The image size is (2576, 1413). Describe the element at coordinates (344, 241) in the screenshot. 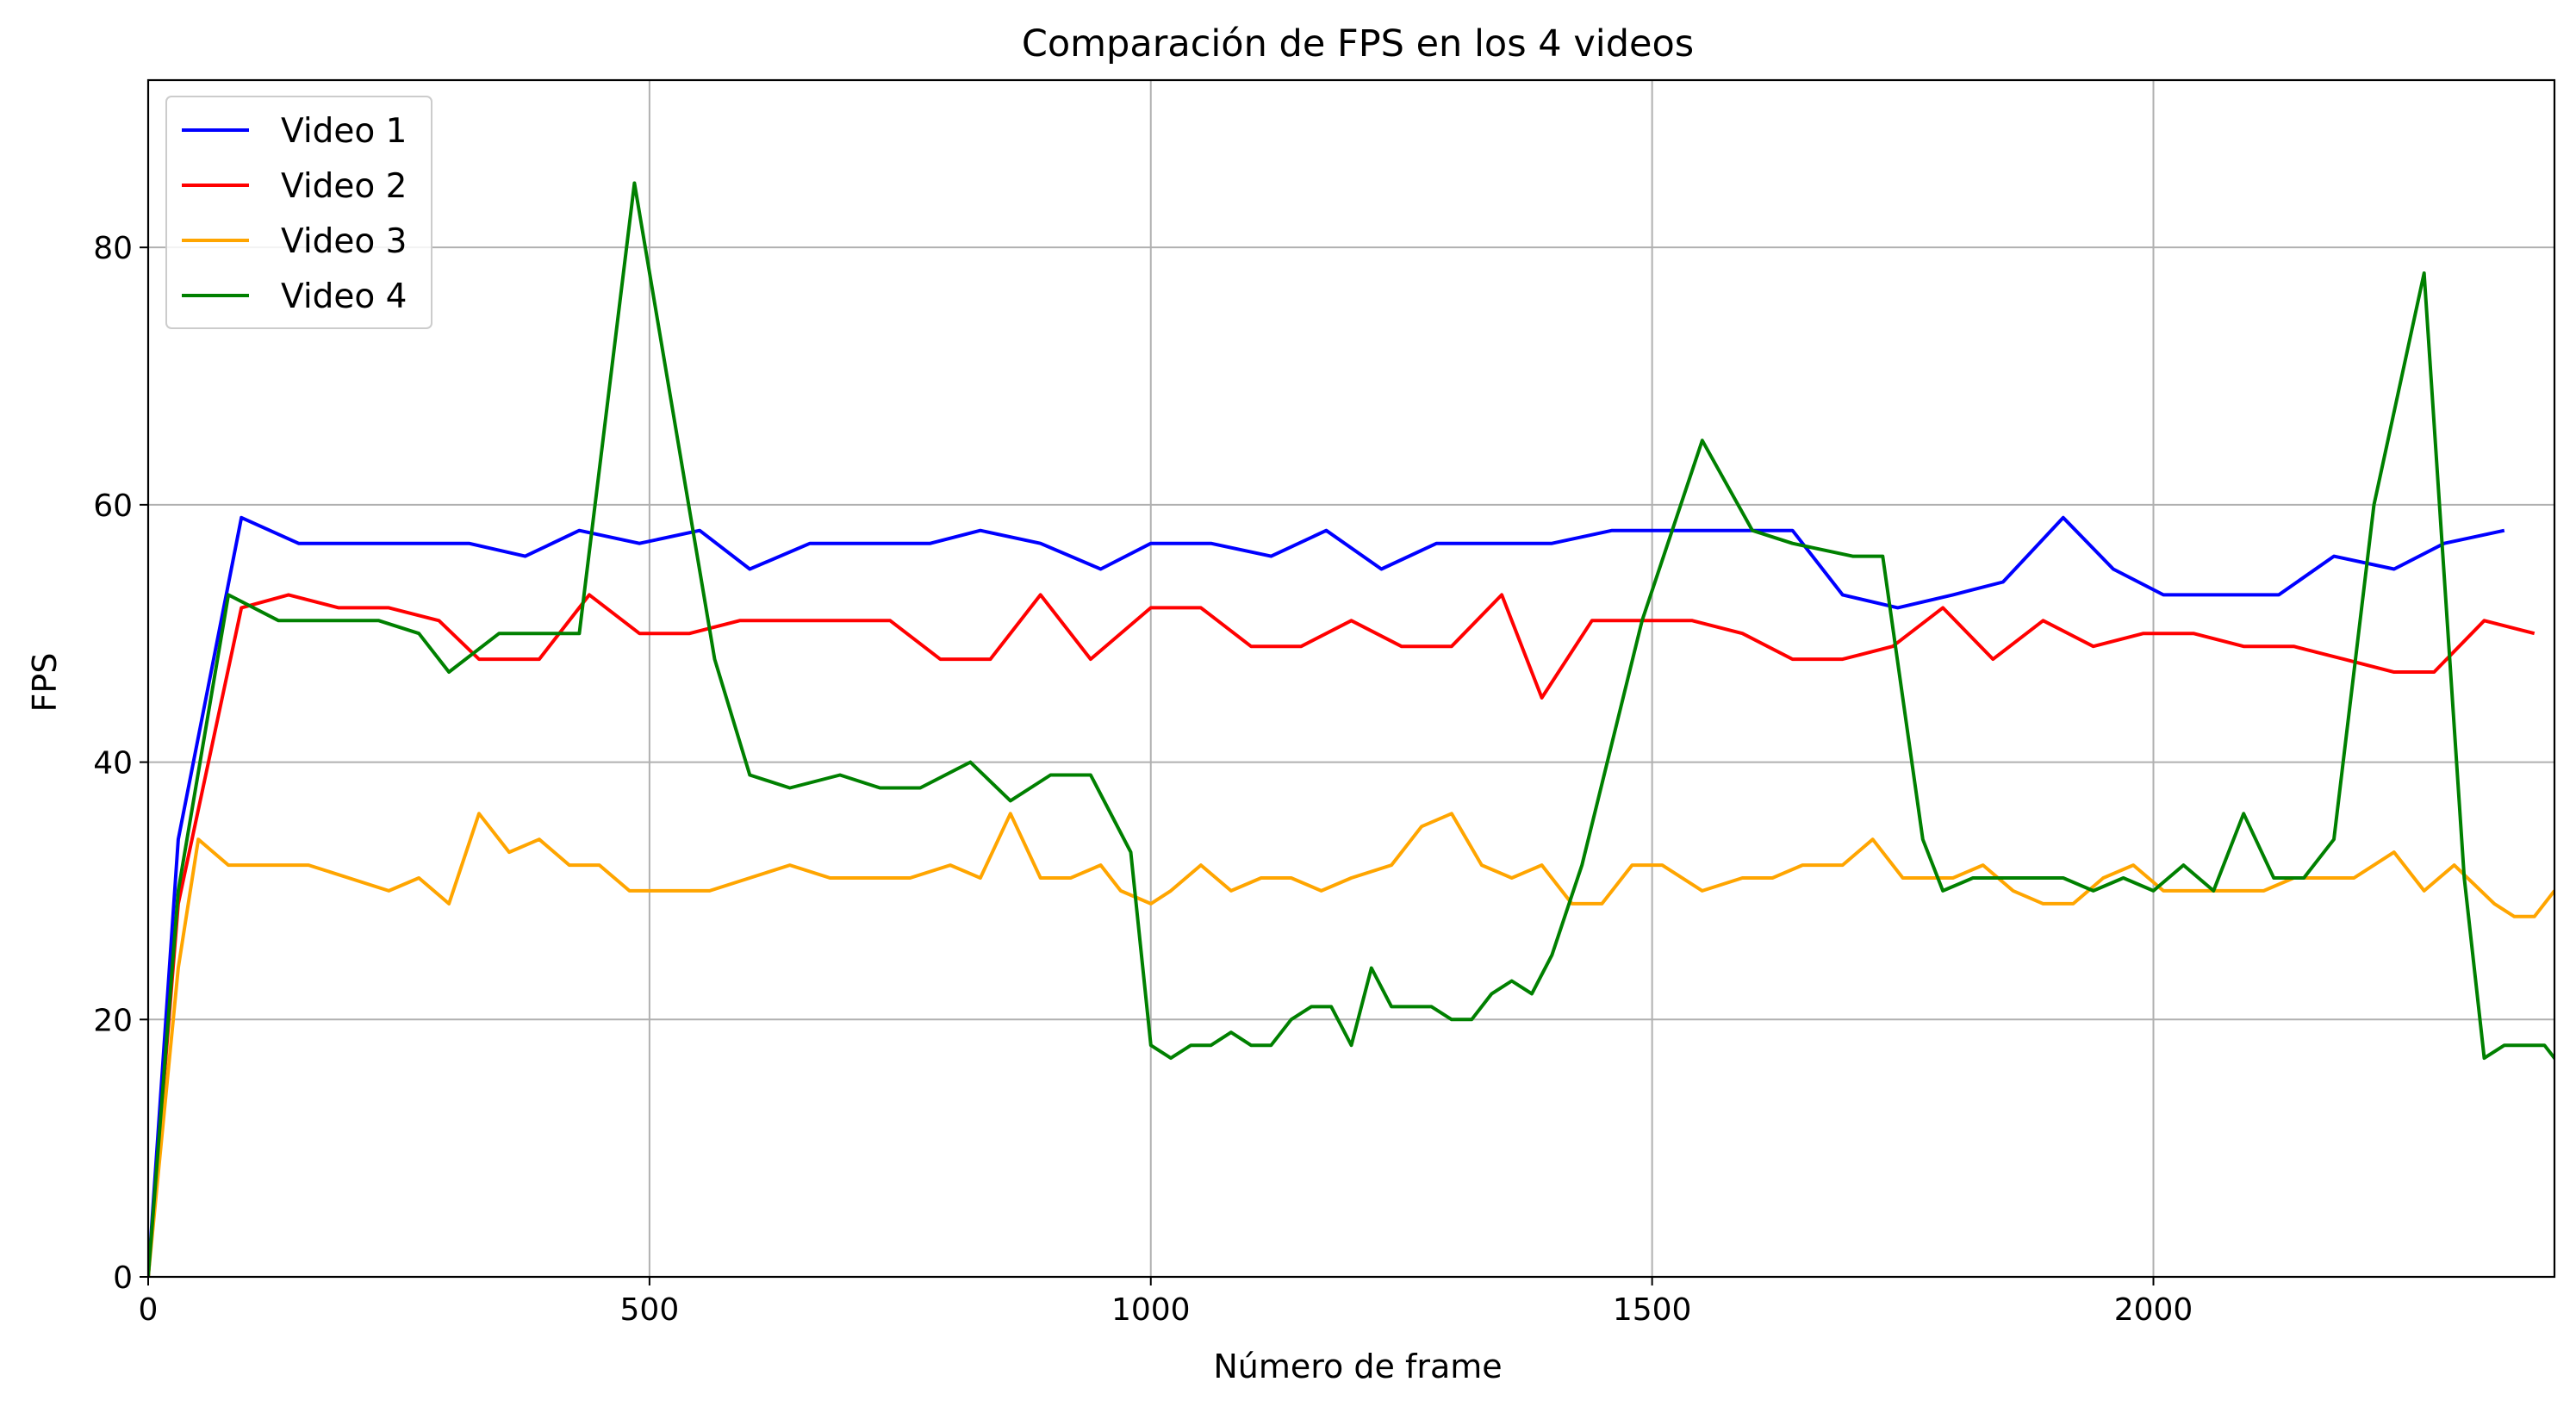

I see `legend-label: Video 3` at that location.